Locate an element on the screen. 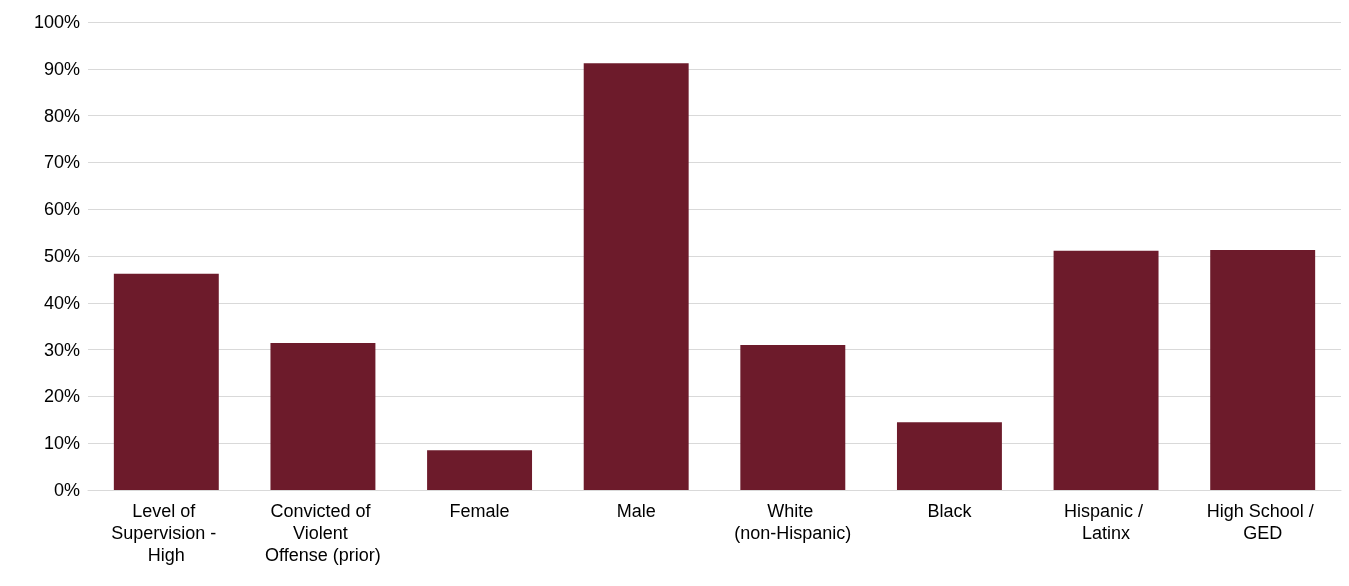  x-tick-label: Level of Supervision - High is located at coordinates (166, 533).